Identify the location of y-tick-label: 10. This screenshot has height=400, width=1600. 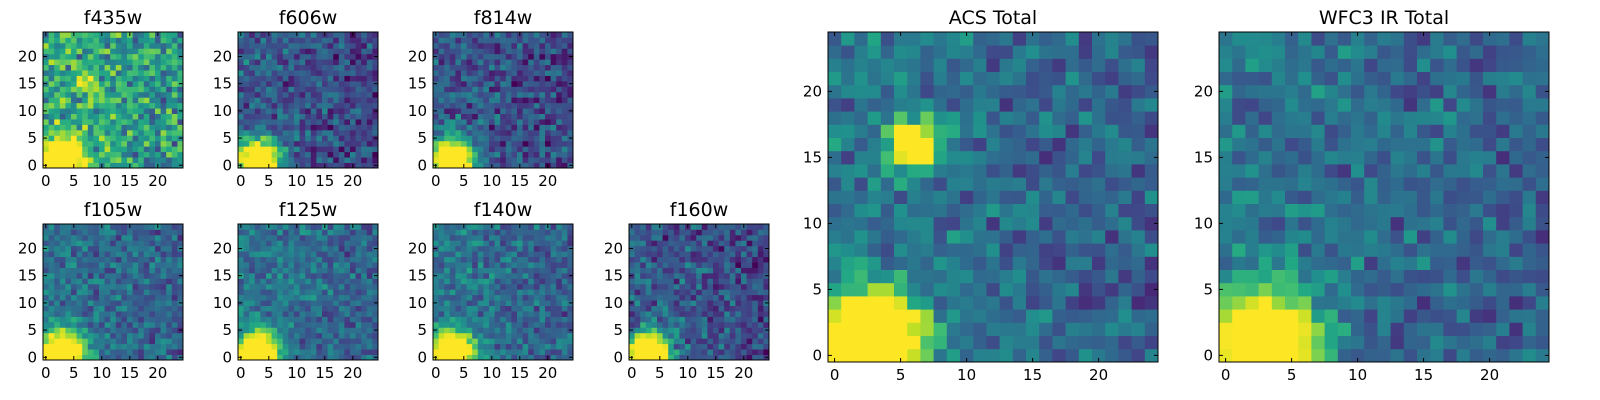
(222, 303).